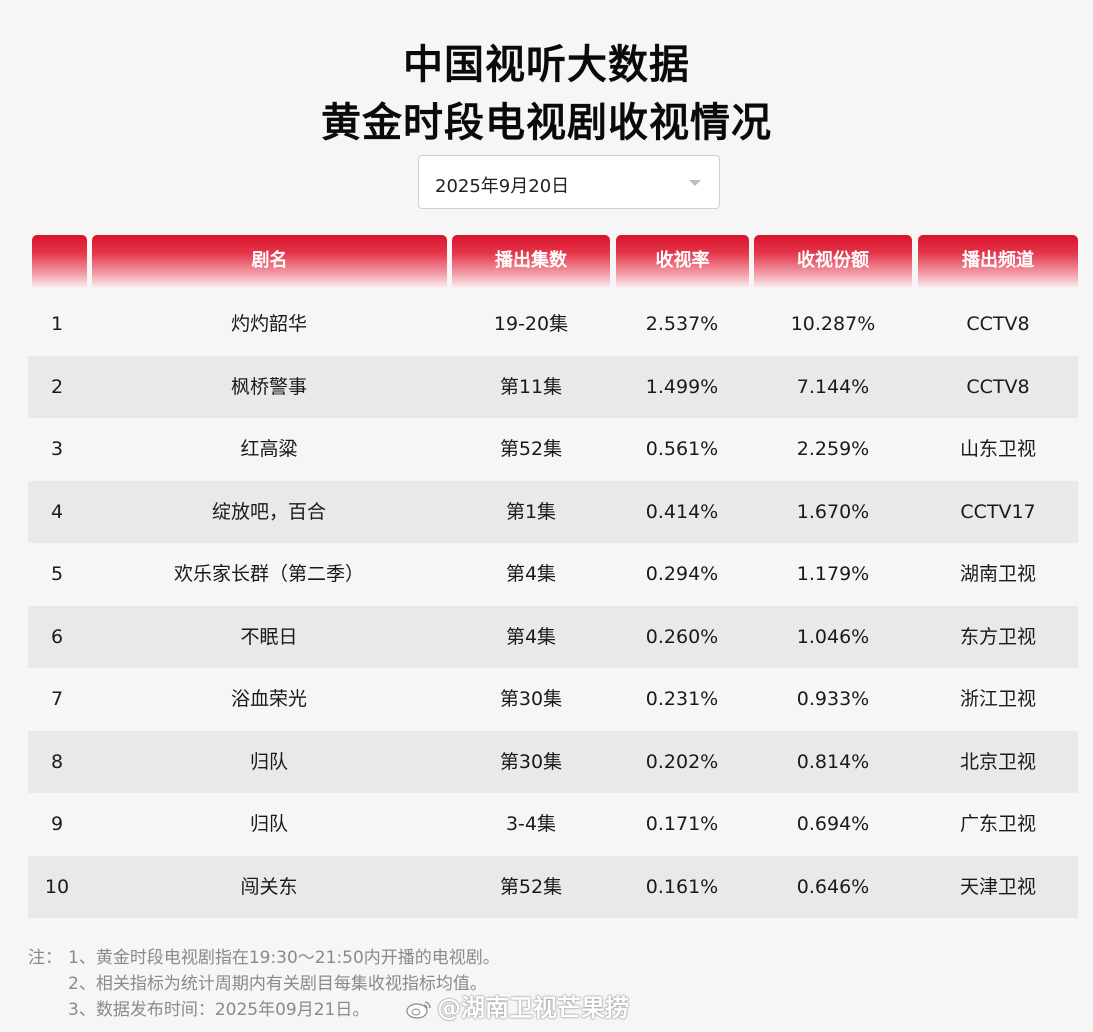 The width and height of the screenshot is (1093, 1032). I want to click on channel-cell: 天津卫视, so click(997, 886).